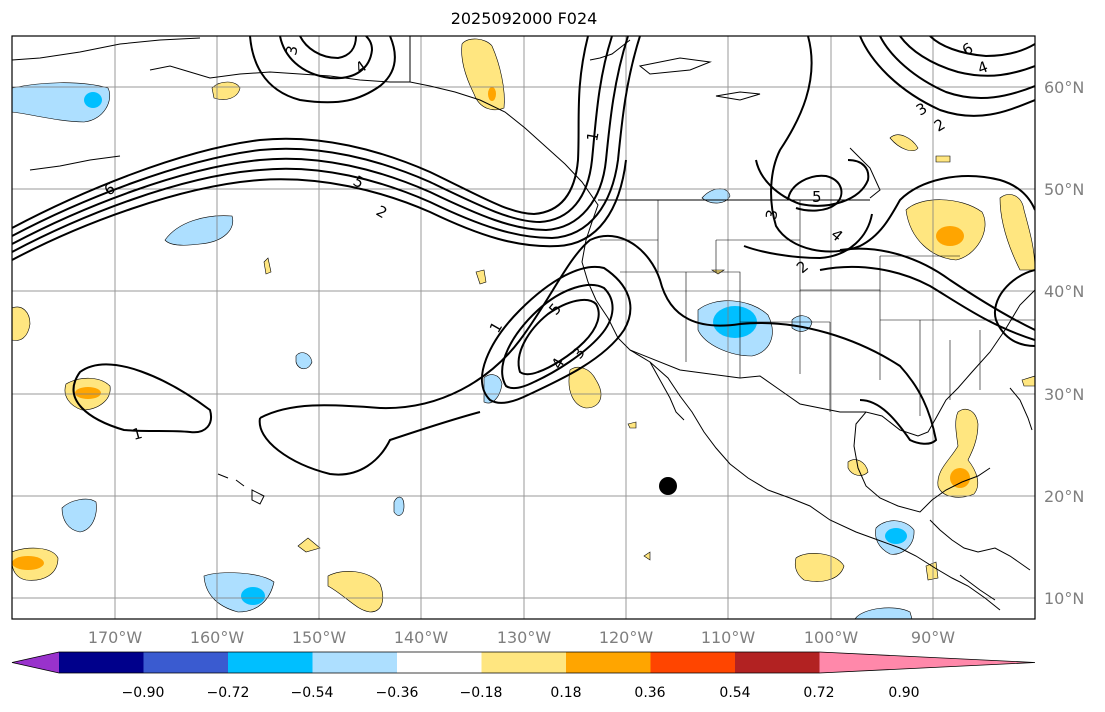 The width and height of the screenshot is (1105, 712). What do you see at coordinates (137, 434) in the screenshot?
I see `contour-label-1a: 1` at bounding box center [137, 434].